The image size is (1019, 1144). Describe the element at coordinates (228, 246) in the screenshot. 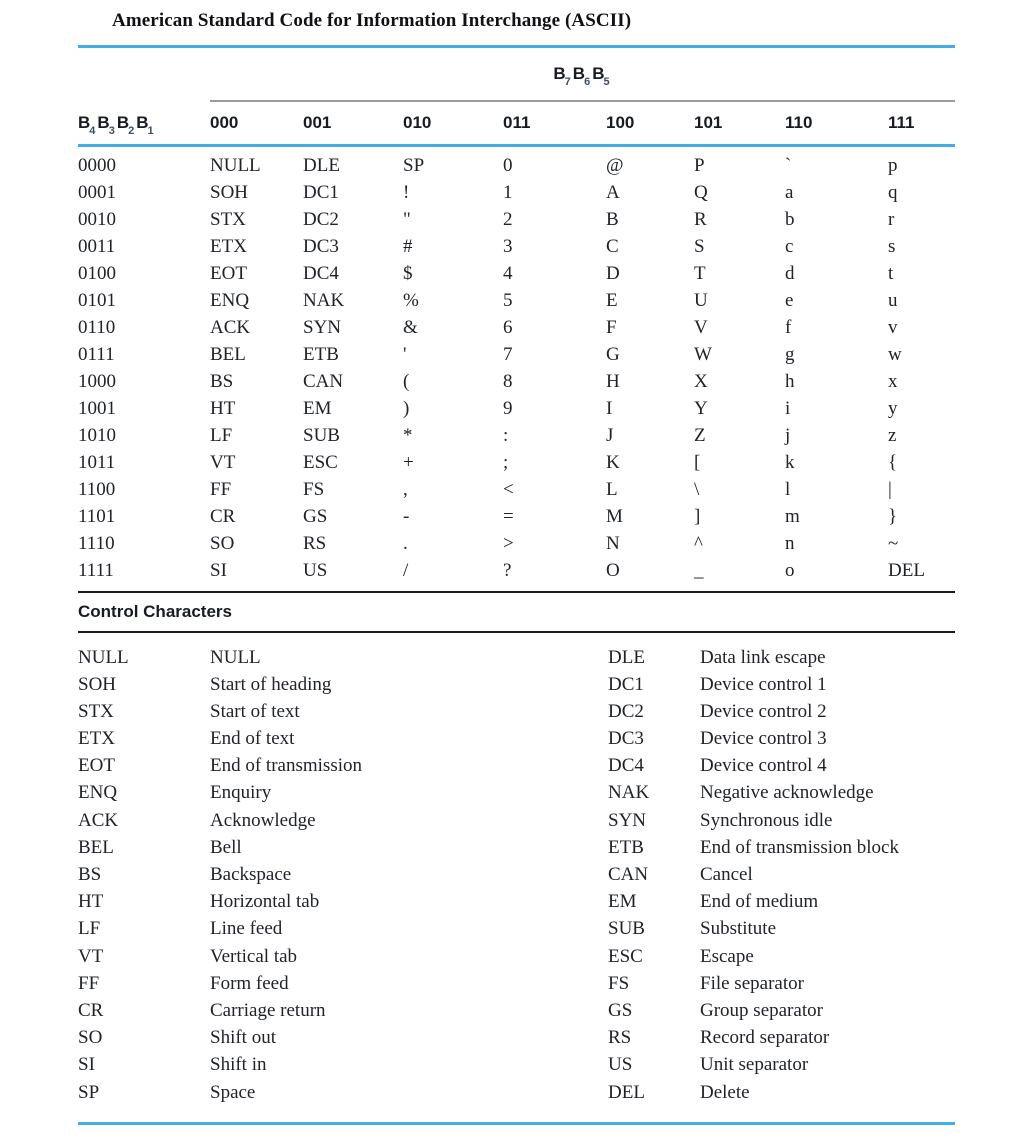

I see `ascii-cell: ETX` at that location.